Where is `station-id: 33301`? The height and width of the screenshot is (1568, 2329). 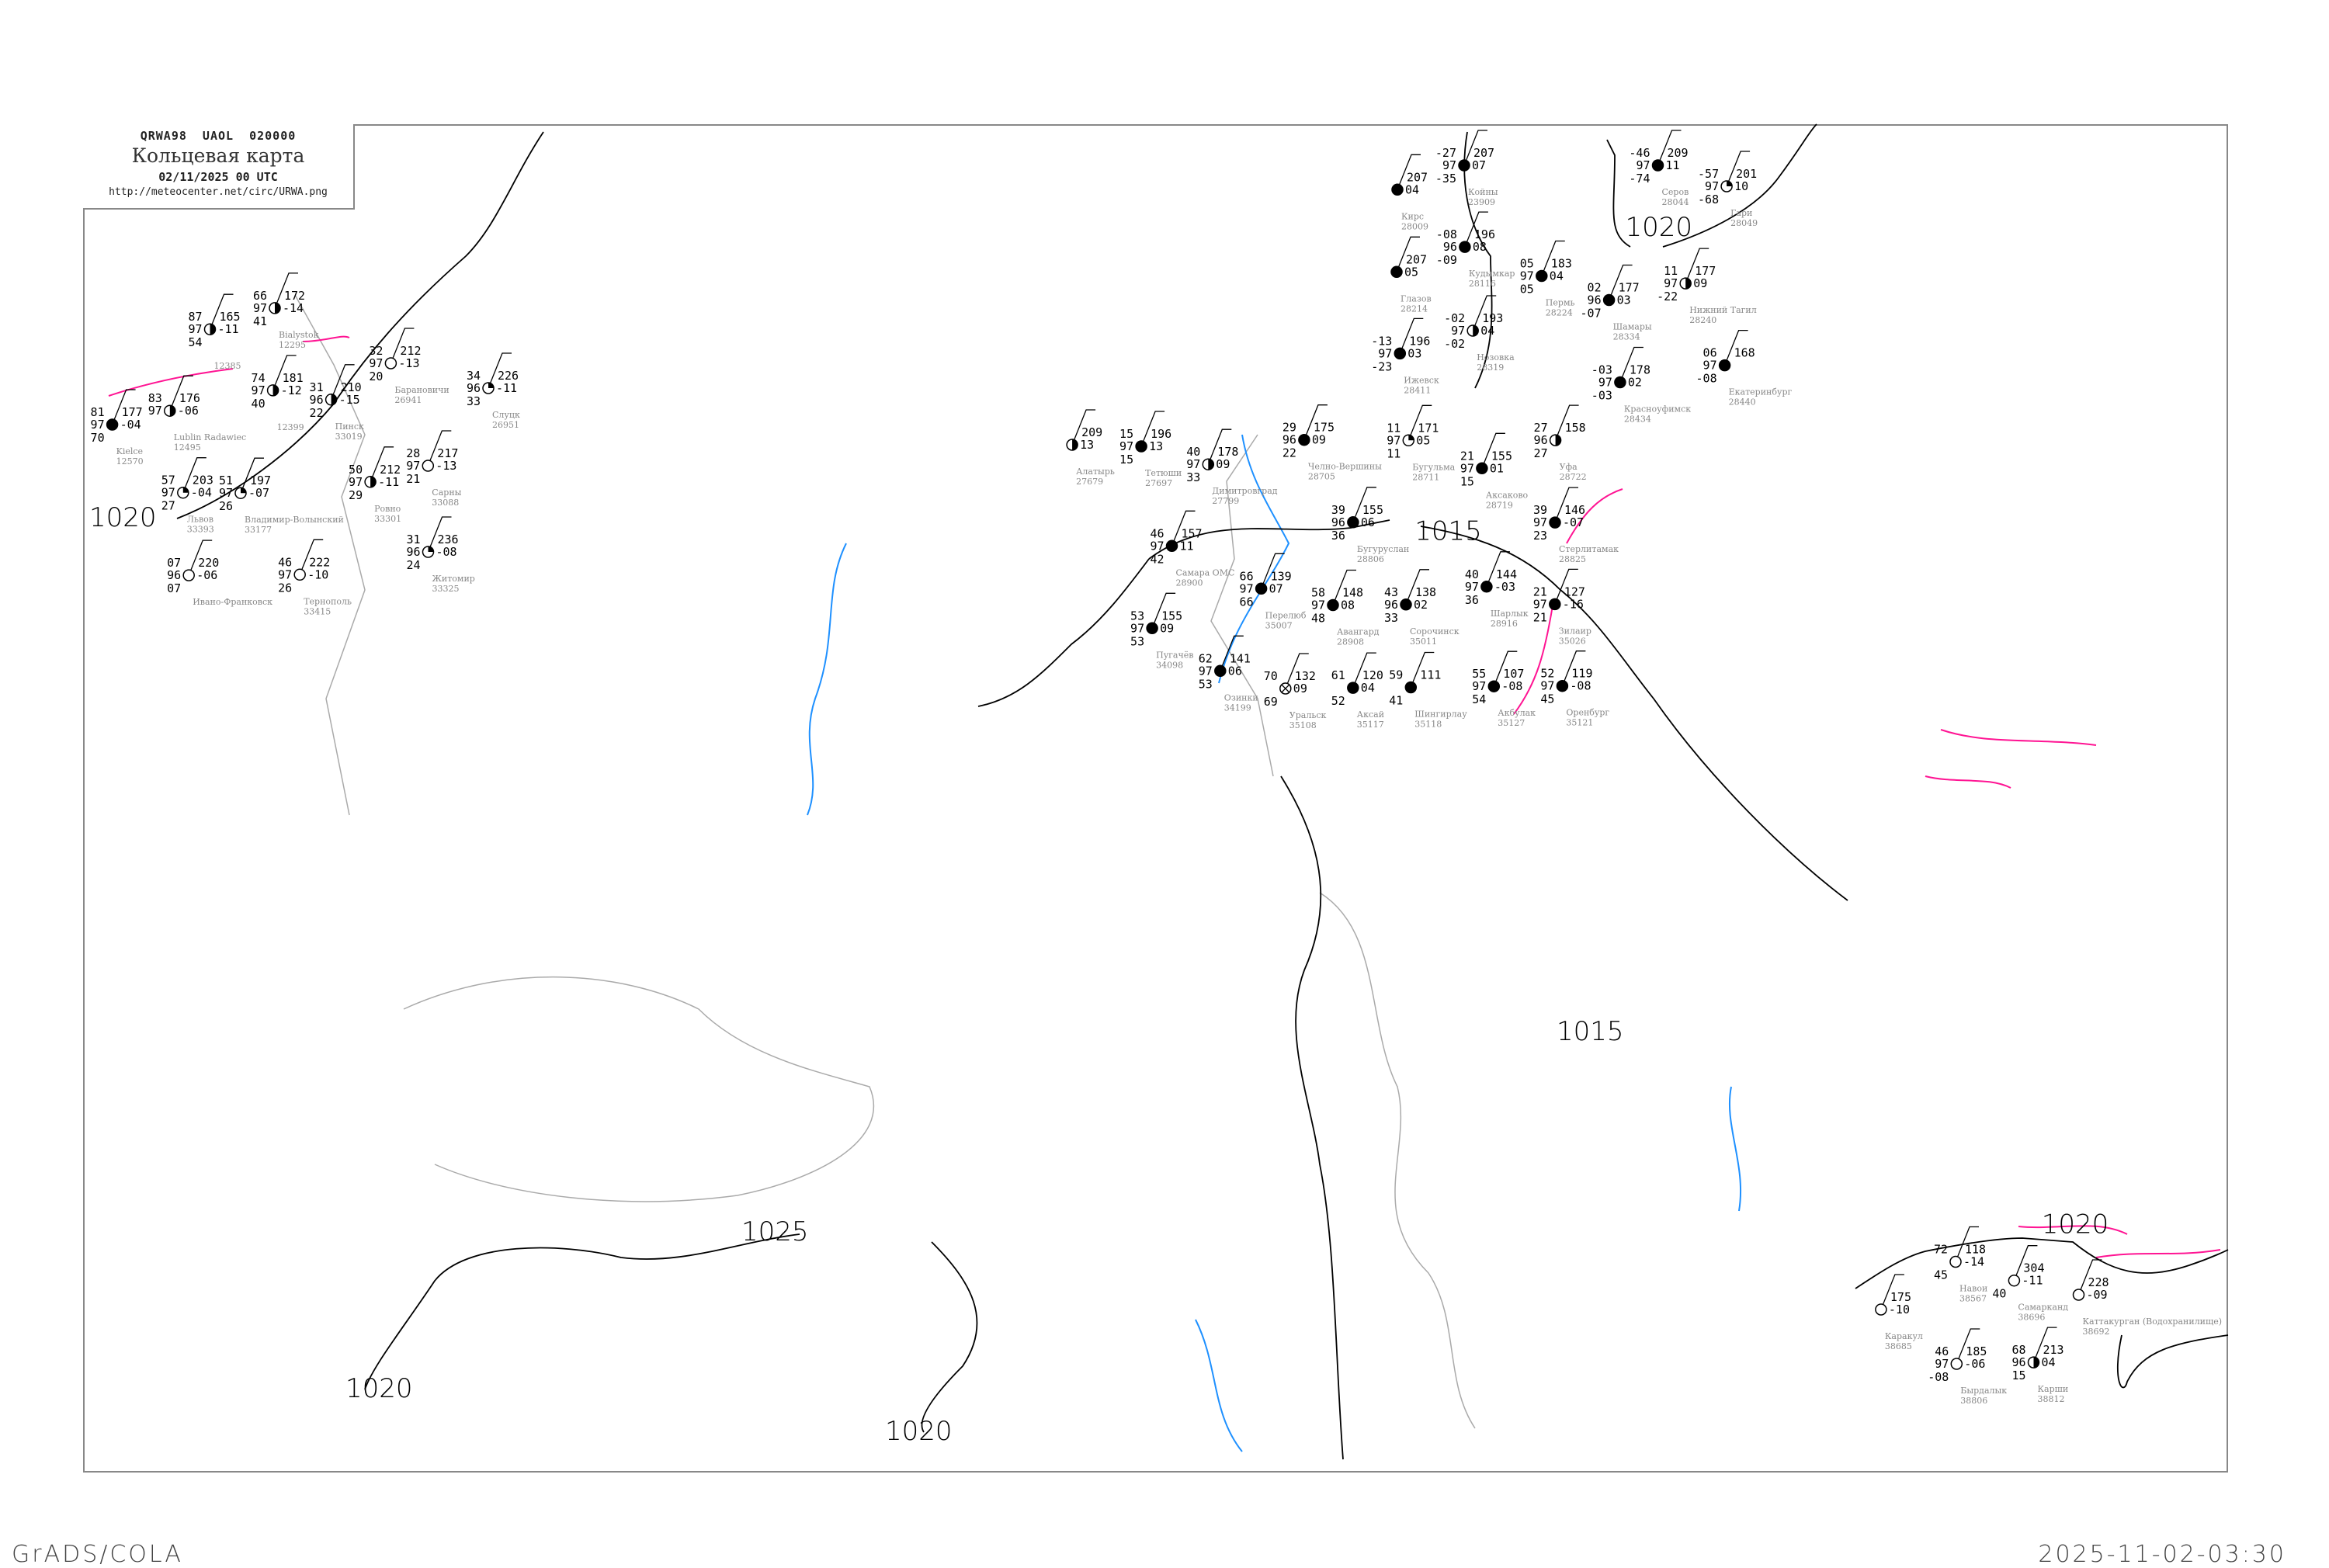
station-id: 33301 is located at coordinates (387, 519).